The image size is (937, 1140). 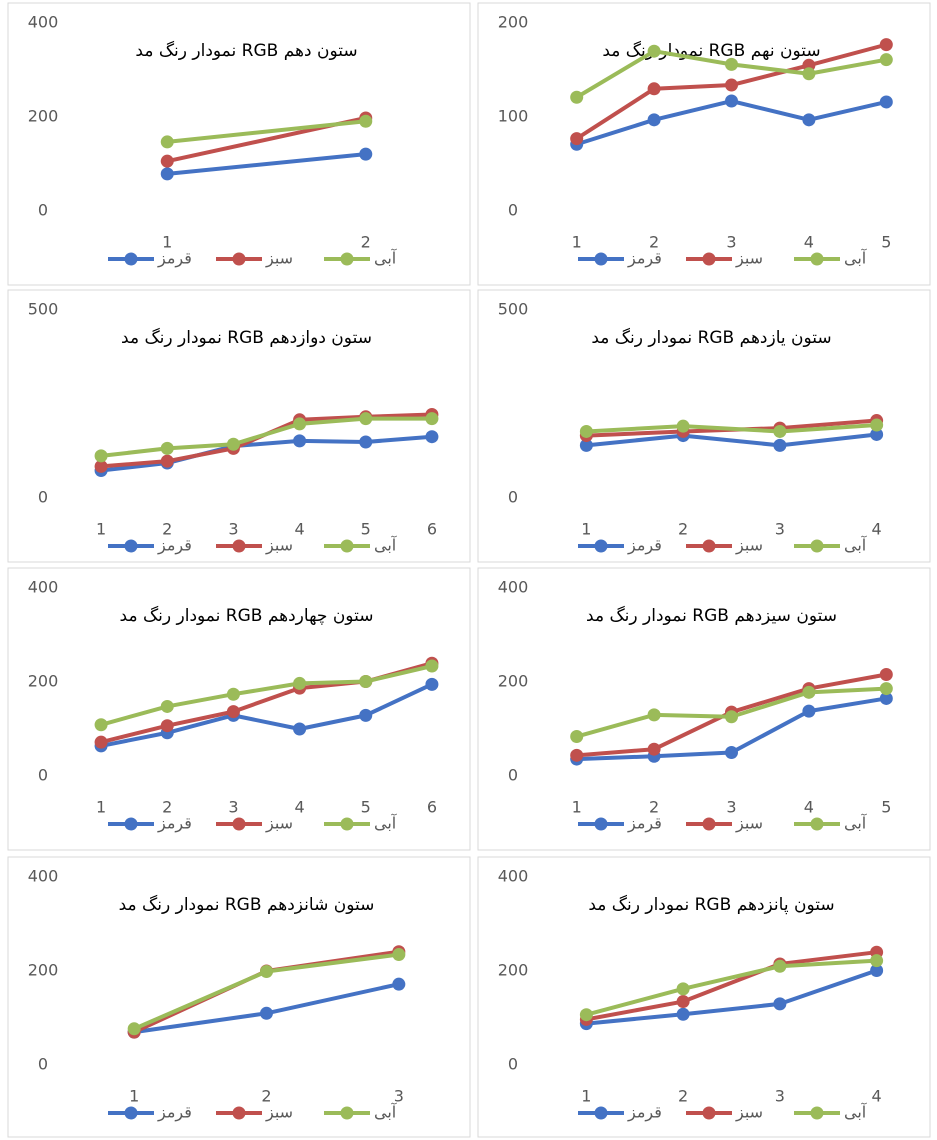 I want to click on x-tick-label: 6, so click(x=432, y=807).